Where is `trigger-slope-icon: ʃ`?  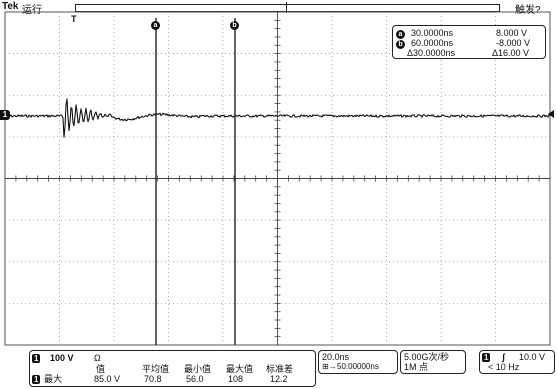 trigger-slope-icon: ʃ is located at coordinates (503, 357).